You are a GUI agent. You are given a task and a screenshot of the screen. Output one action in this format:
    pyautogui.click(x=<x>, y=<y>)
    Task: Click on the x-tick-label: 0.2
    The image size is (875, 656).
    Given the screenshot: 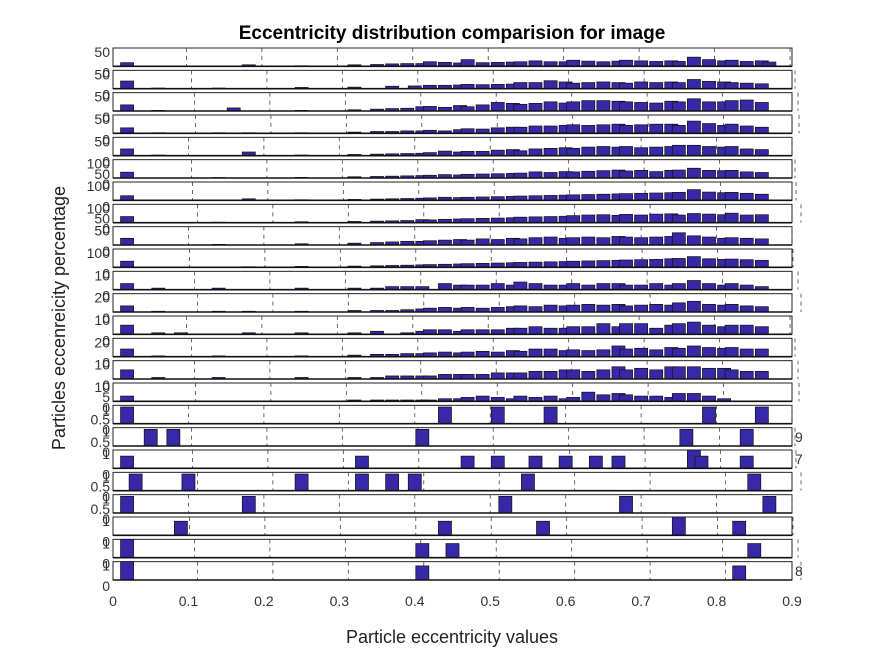 What is the action you would take?
    pyautogui.click(x=264, y=601)
    